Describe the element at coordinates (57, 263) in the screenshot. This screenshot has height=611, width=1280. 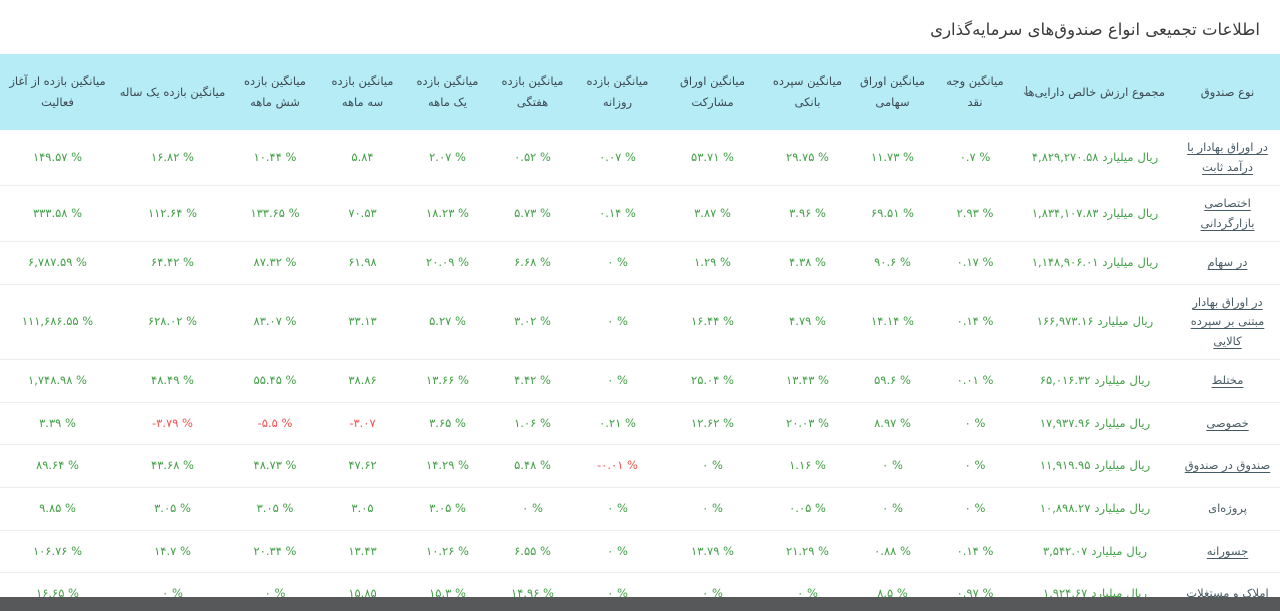
I see `avg_inception_return-cell: ۶,۷۸۷.۵۹ %` at that location.